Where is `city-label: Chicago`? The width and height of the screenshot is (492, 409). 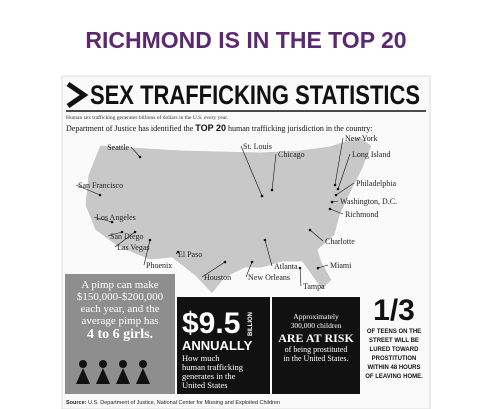 city-label: Chicago is located at coordinates (291, 154).